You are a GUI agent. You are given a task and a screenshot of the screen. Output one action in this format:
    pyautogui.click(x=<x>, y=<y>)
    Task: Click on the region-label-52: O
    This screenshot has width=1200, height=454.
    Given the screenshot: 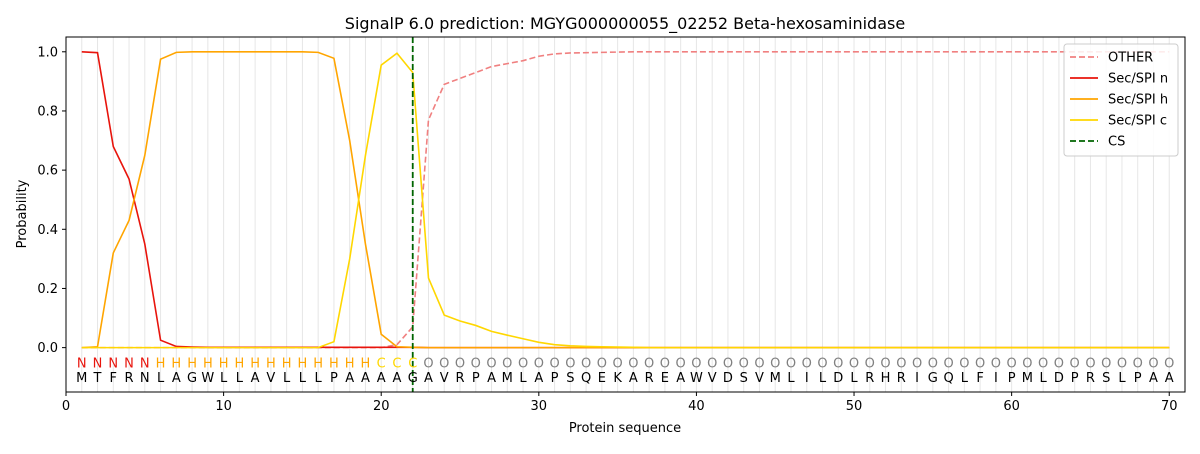 What is the action you would take?
    pyautogui.click(x=885, y=363)
    